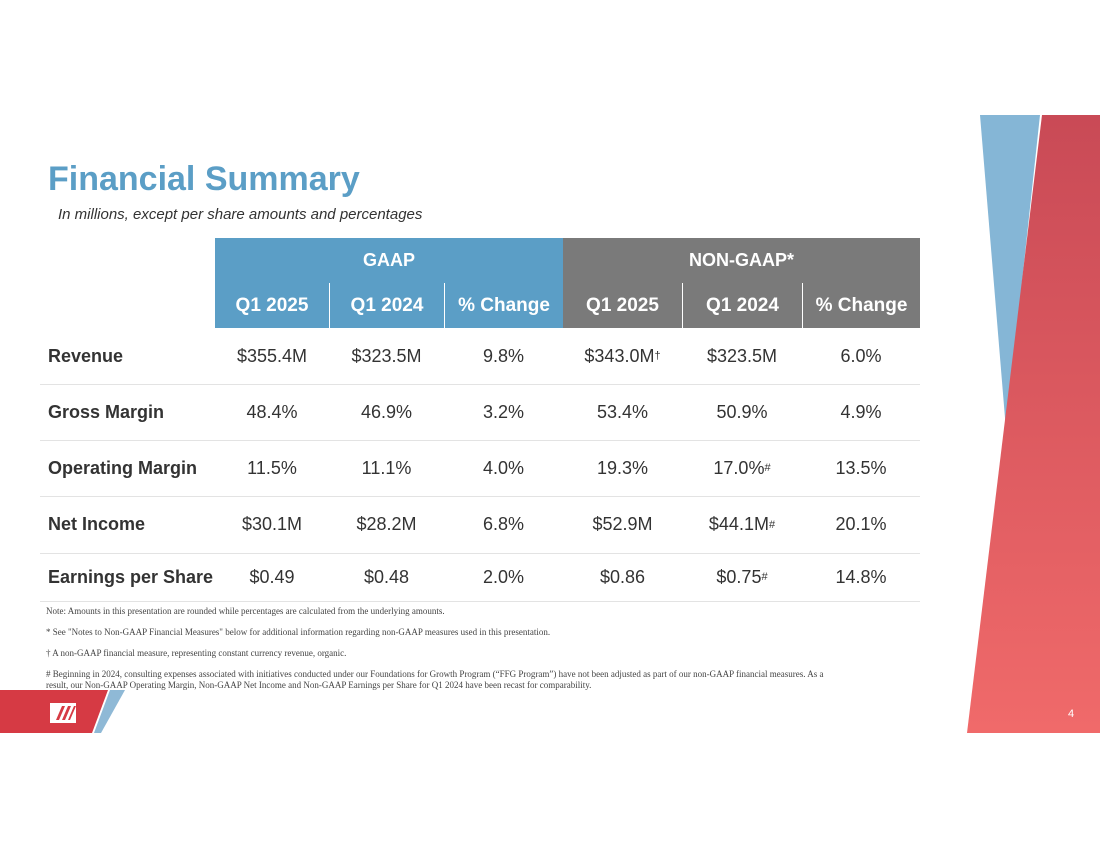  I want to click on table-cell: 6.8%, so click(503, 524).